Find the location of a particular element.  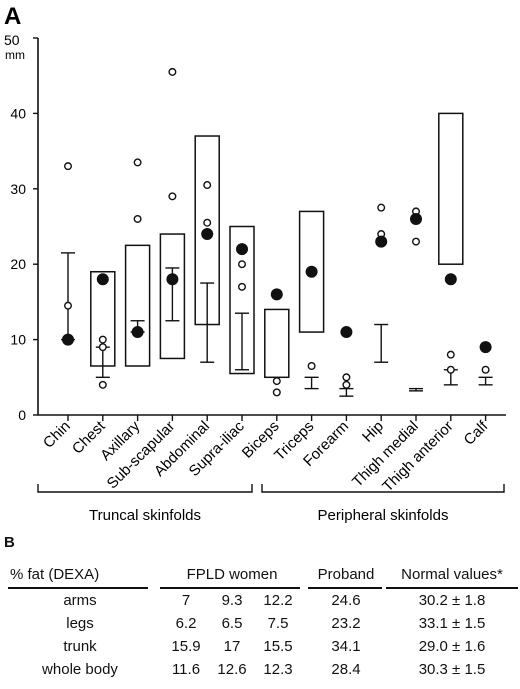

fpld-value: 7 is located at coordinates (186, 600).